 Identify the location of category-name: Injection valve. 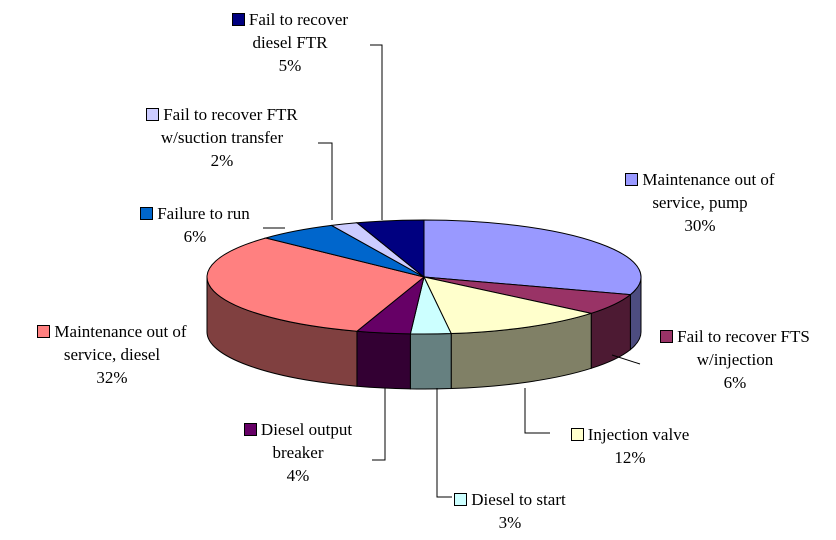
(638, 434).